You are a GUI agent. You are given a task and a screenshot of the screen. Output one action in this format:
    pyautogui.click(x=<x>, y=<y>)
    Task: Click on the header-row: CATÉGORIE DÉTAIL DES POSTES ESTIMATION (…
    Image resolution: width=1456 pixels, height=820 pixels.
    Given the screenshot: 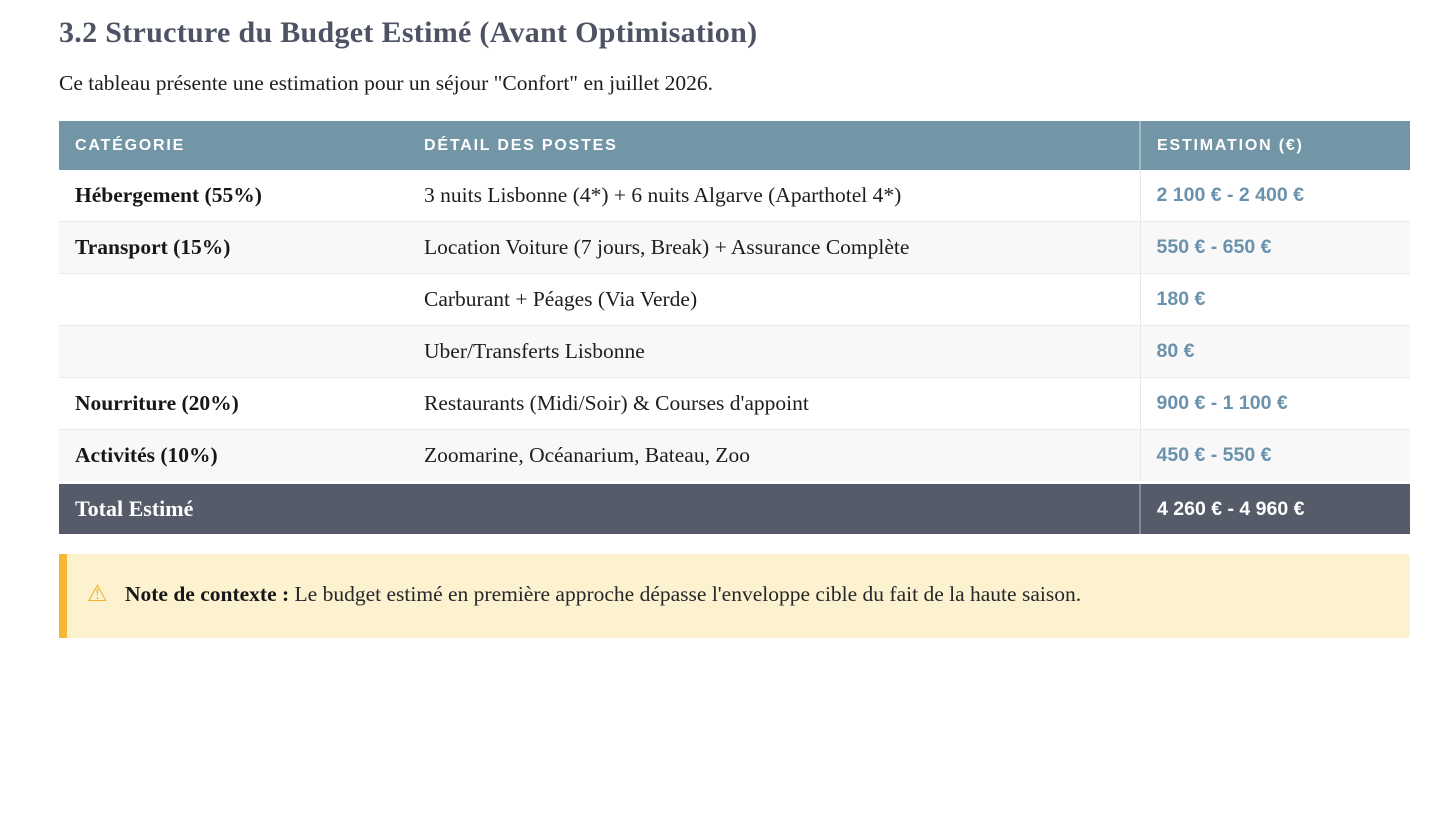 What is the action you would take?
    pyautogui.click(x=734, y=145)
    